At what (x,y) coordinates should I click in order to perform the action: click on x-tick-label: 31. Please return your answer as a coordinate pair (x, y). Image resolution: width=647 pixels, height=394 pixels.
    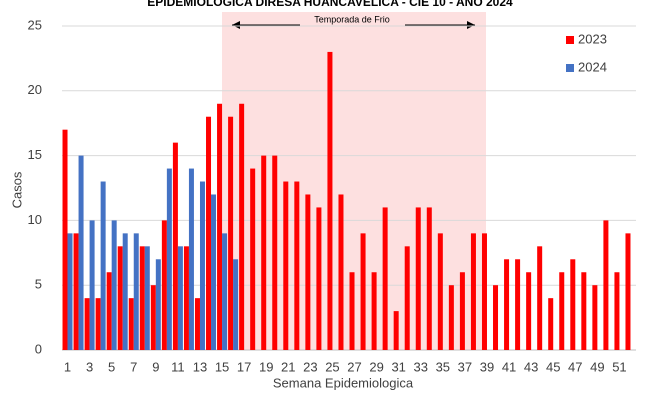
    Looking at the image, I should click on (398, 366).